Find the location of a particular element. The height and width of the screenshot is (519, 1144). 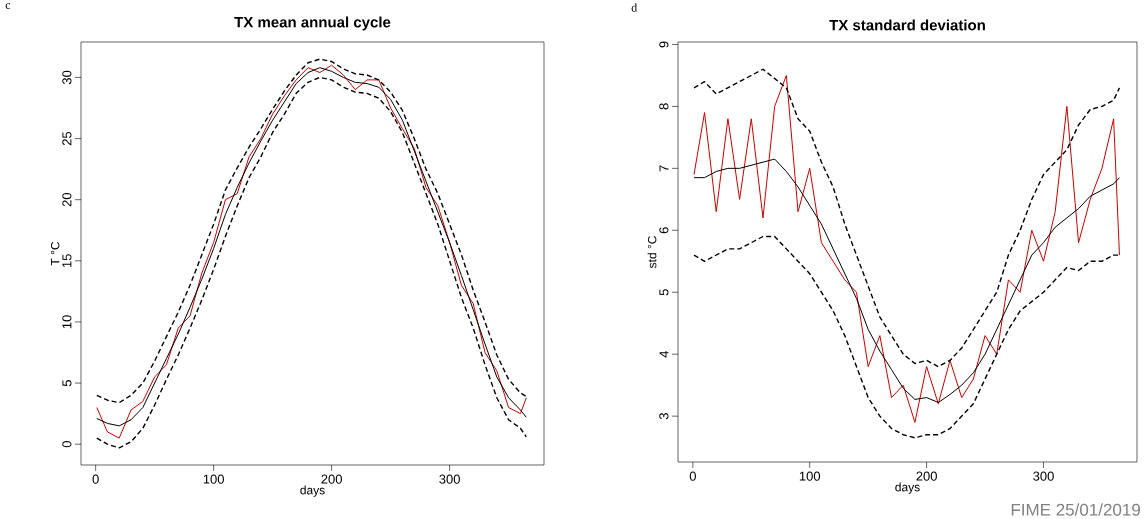

y-tick-label: 15 is located at coordinates (67, 261).